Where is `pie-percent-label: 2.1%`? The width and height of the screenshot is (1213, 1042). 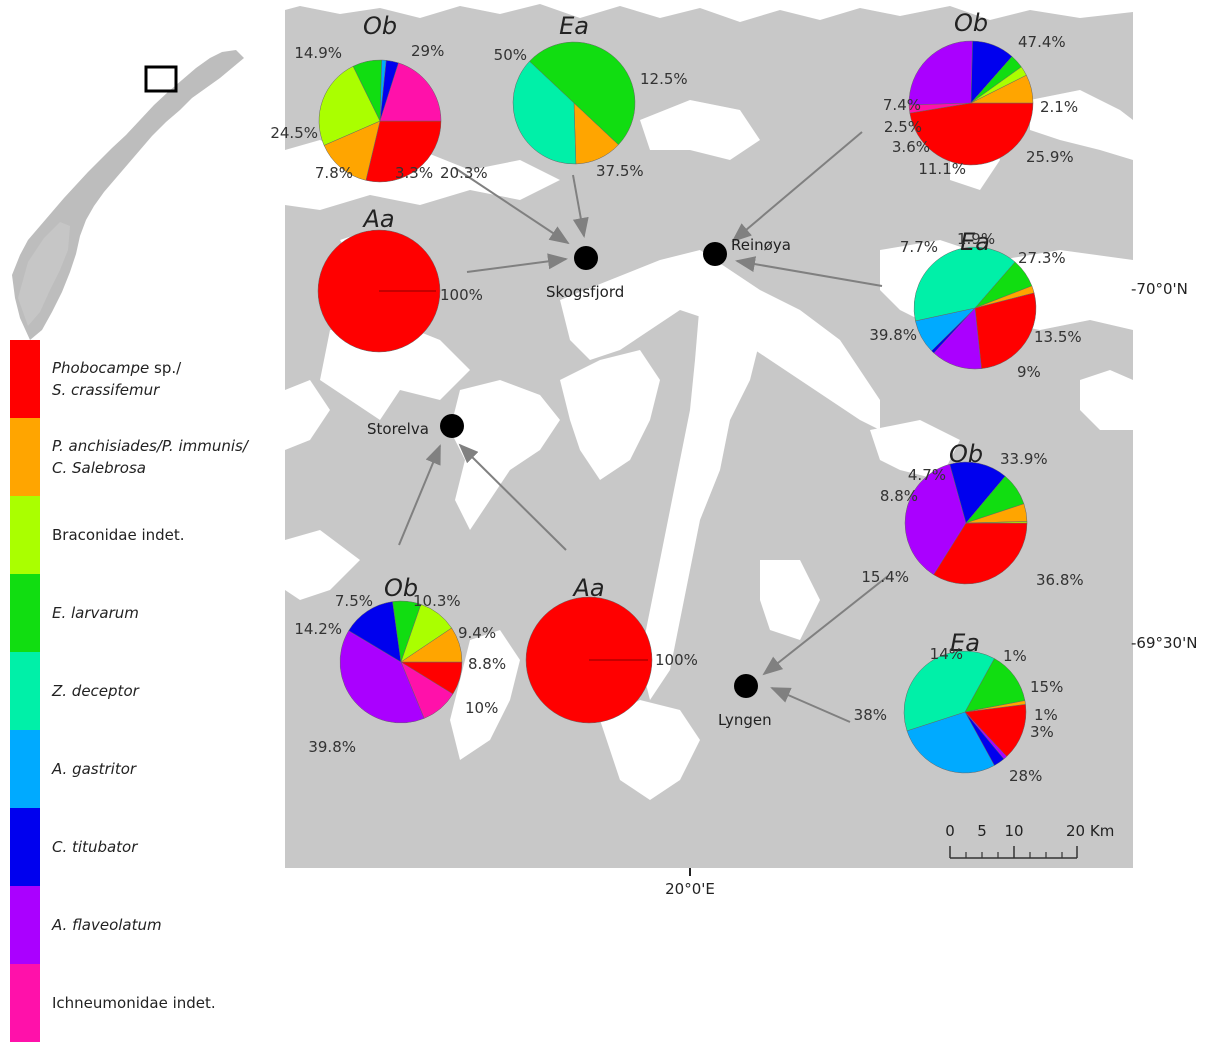 pie-percent-label: 2.1% is located at coordinates (1059, 107).